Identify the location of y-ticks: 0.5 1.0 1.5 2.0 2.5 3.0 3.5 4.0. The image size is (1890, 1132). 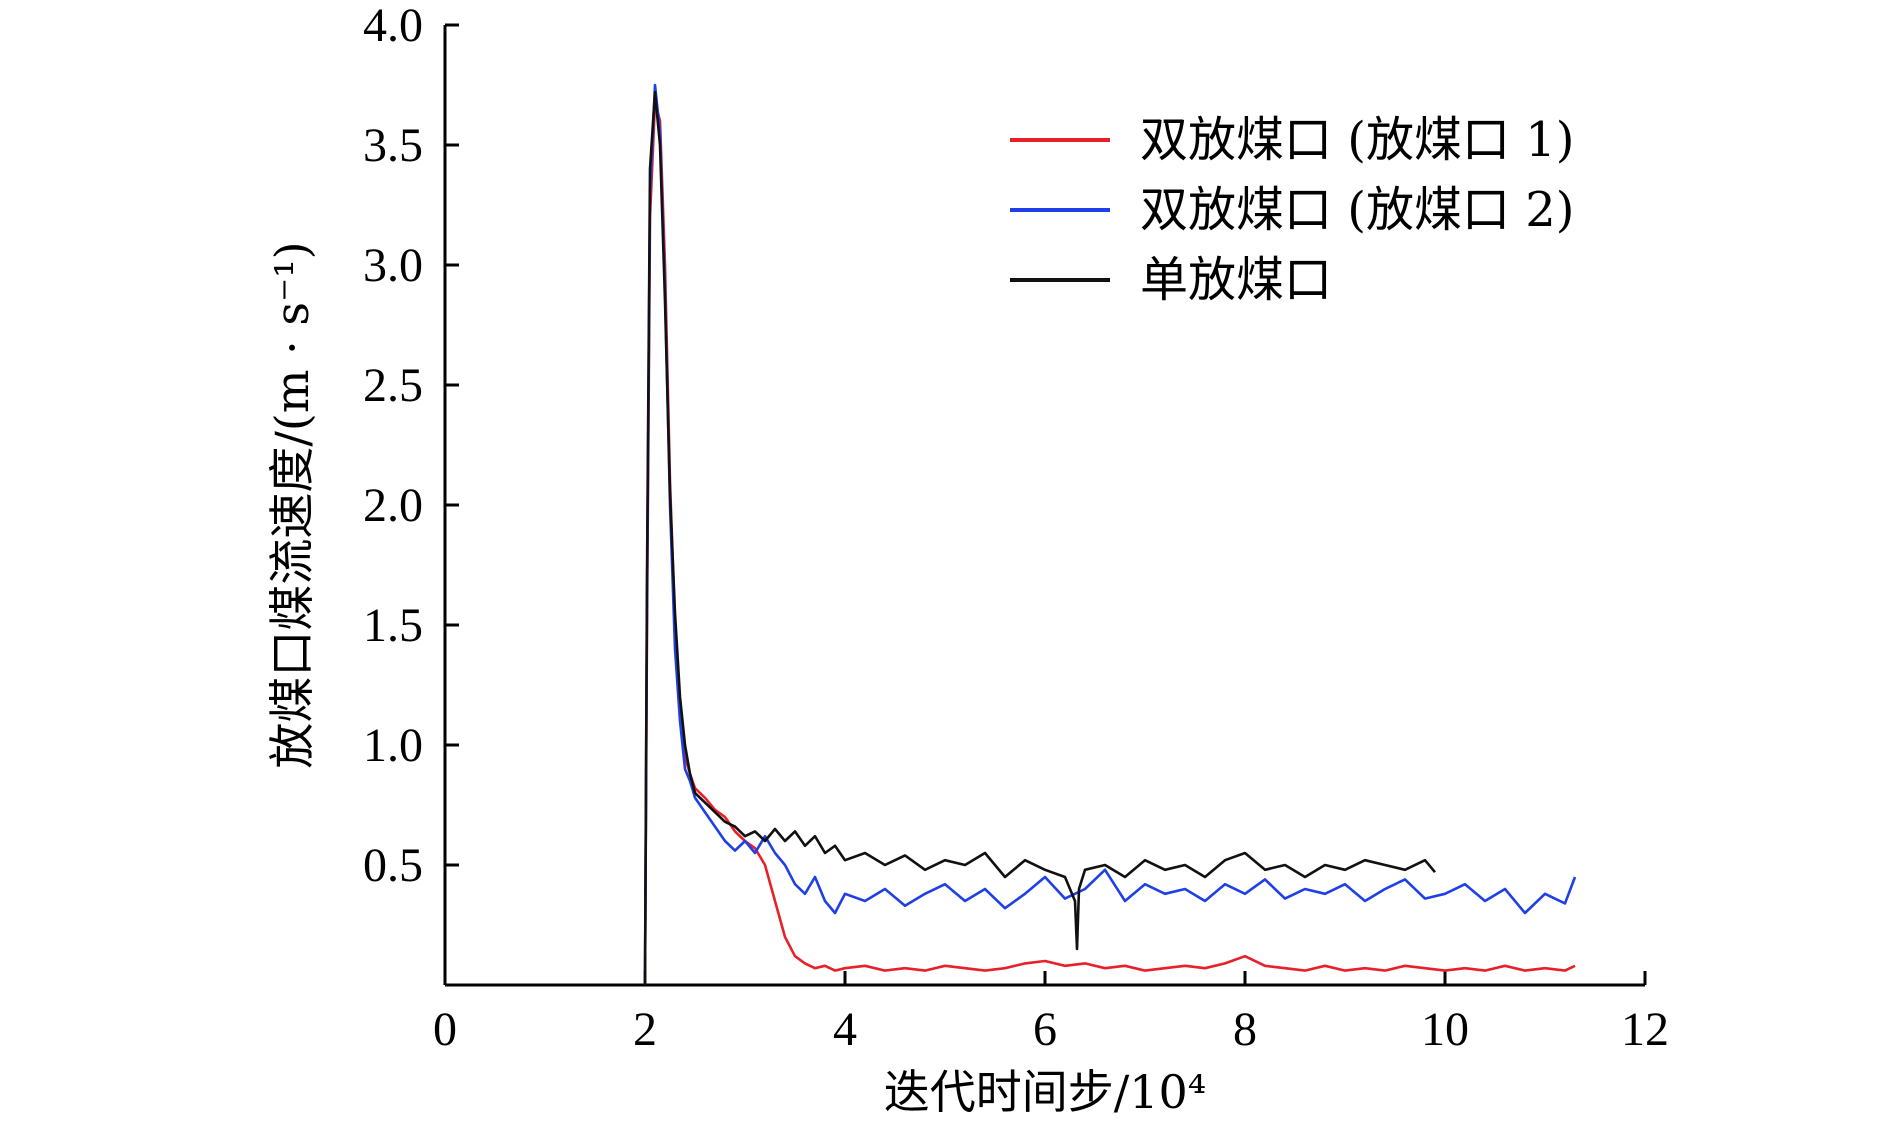
(411, 446).